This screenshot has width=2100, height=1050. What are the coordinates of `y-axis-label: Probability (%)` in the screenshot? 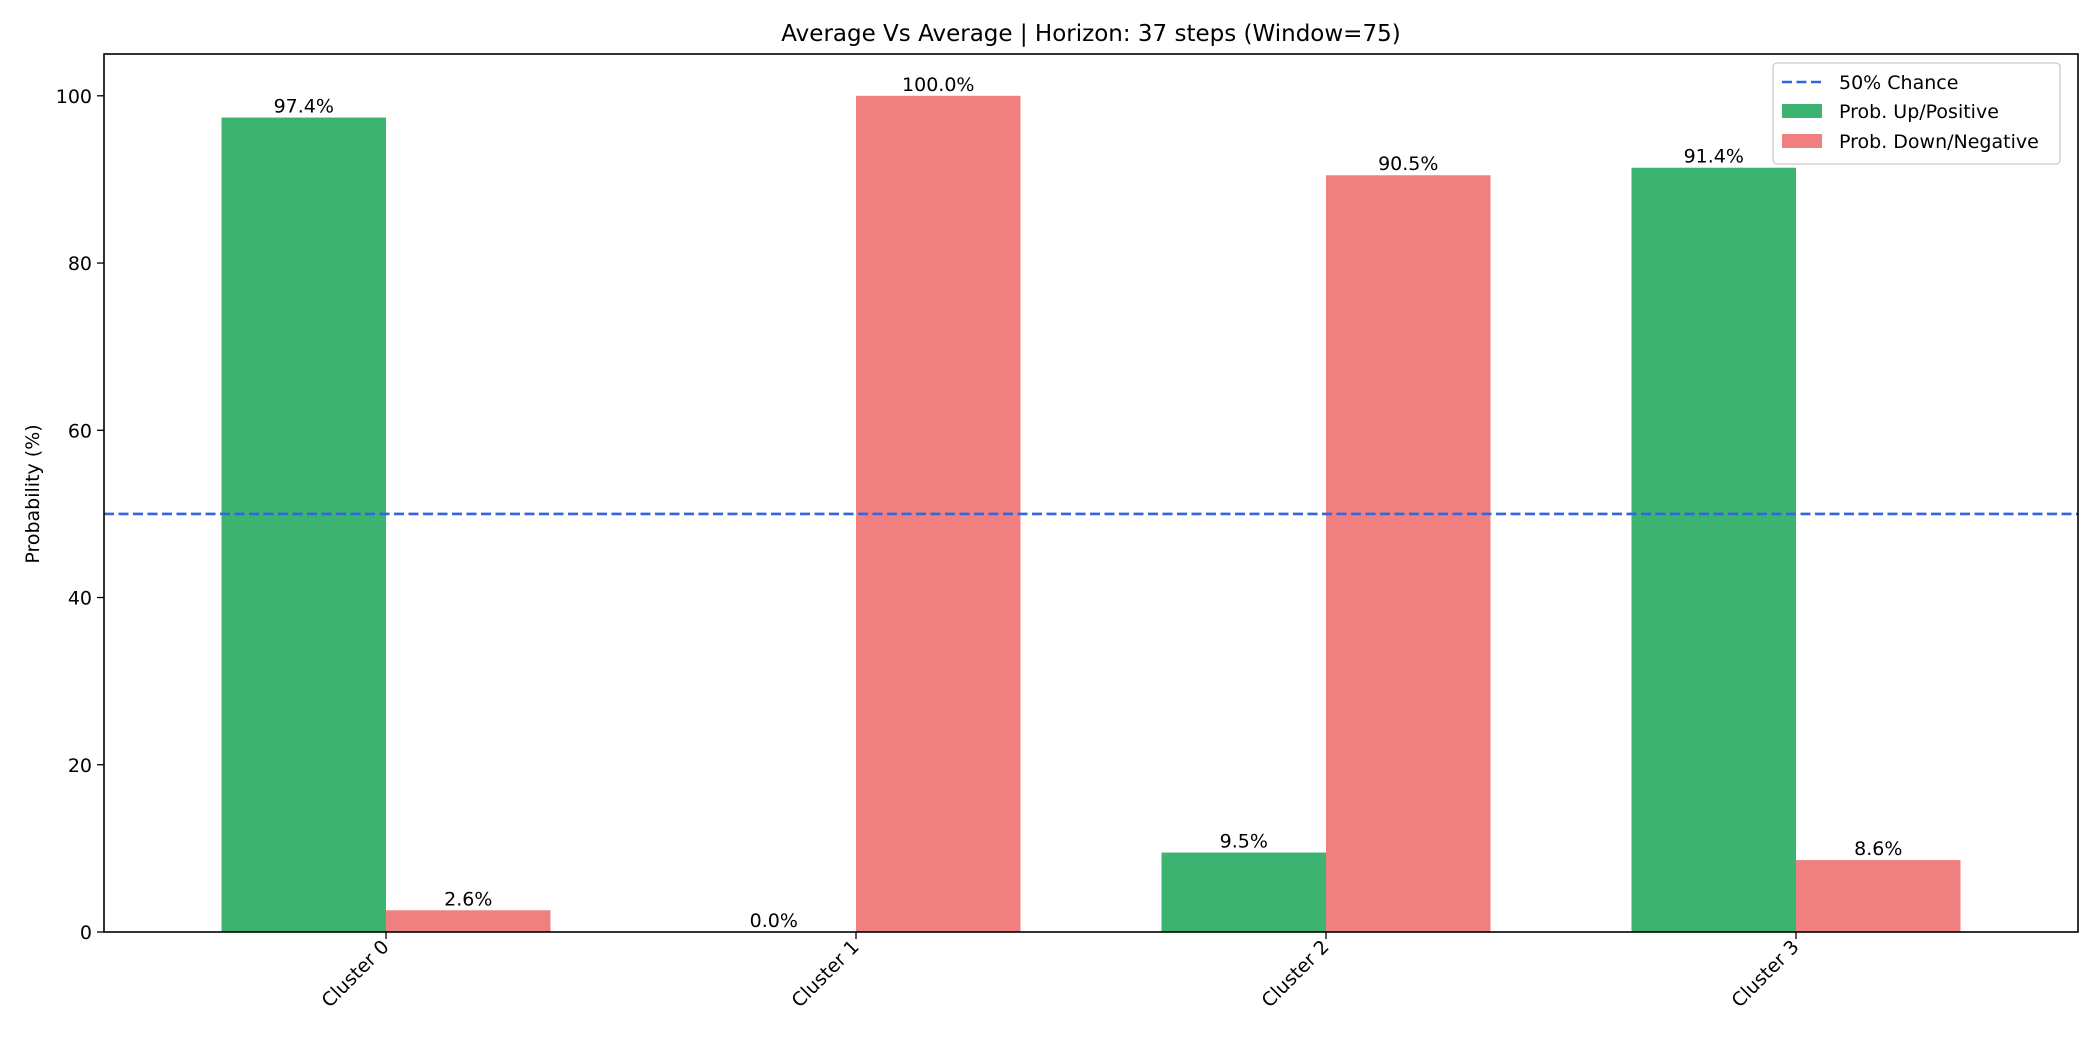 It's located at (33, 493).